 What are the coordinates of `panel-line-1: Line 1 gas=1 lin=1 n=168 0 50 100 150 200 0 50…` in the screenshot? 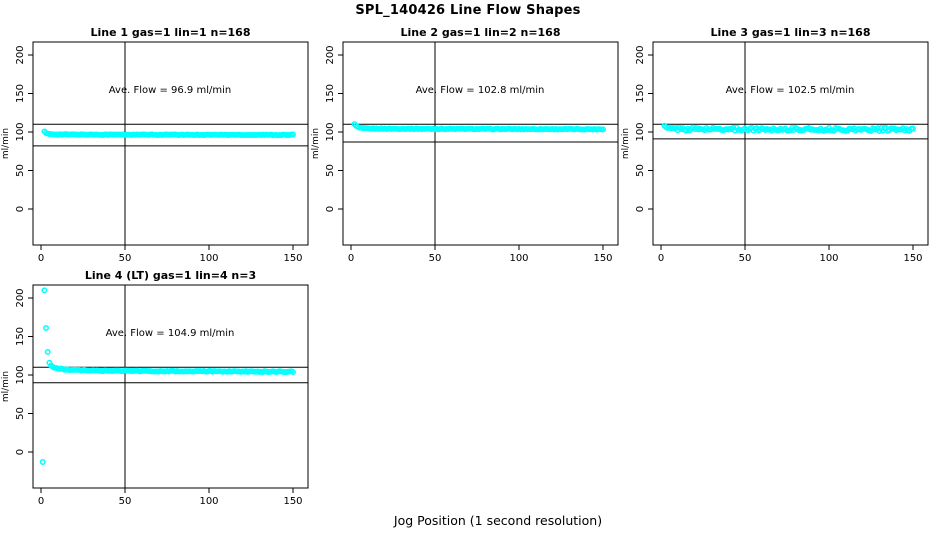 It's located at (155, 146).